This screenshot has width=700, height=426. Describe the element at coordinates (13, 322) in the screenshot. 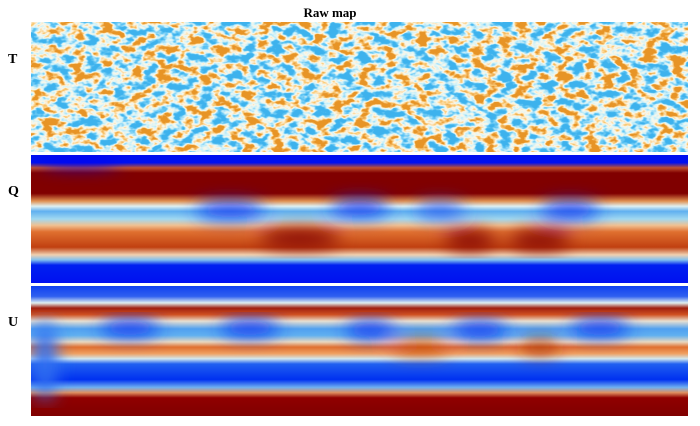

I see `panel-label: U` at that location.